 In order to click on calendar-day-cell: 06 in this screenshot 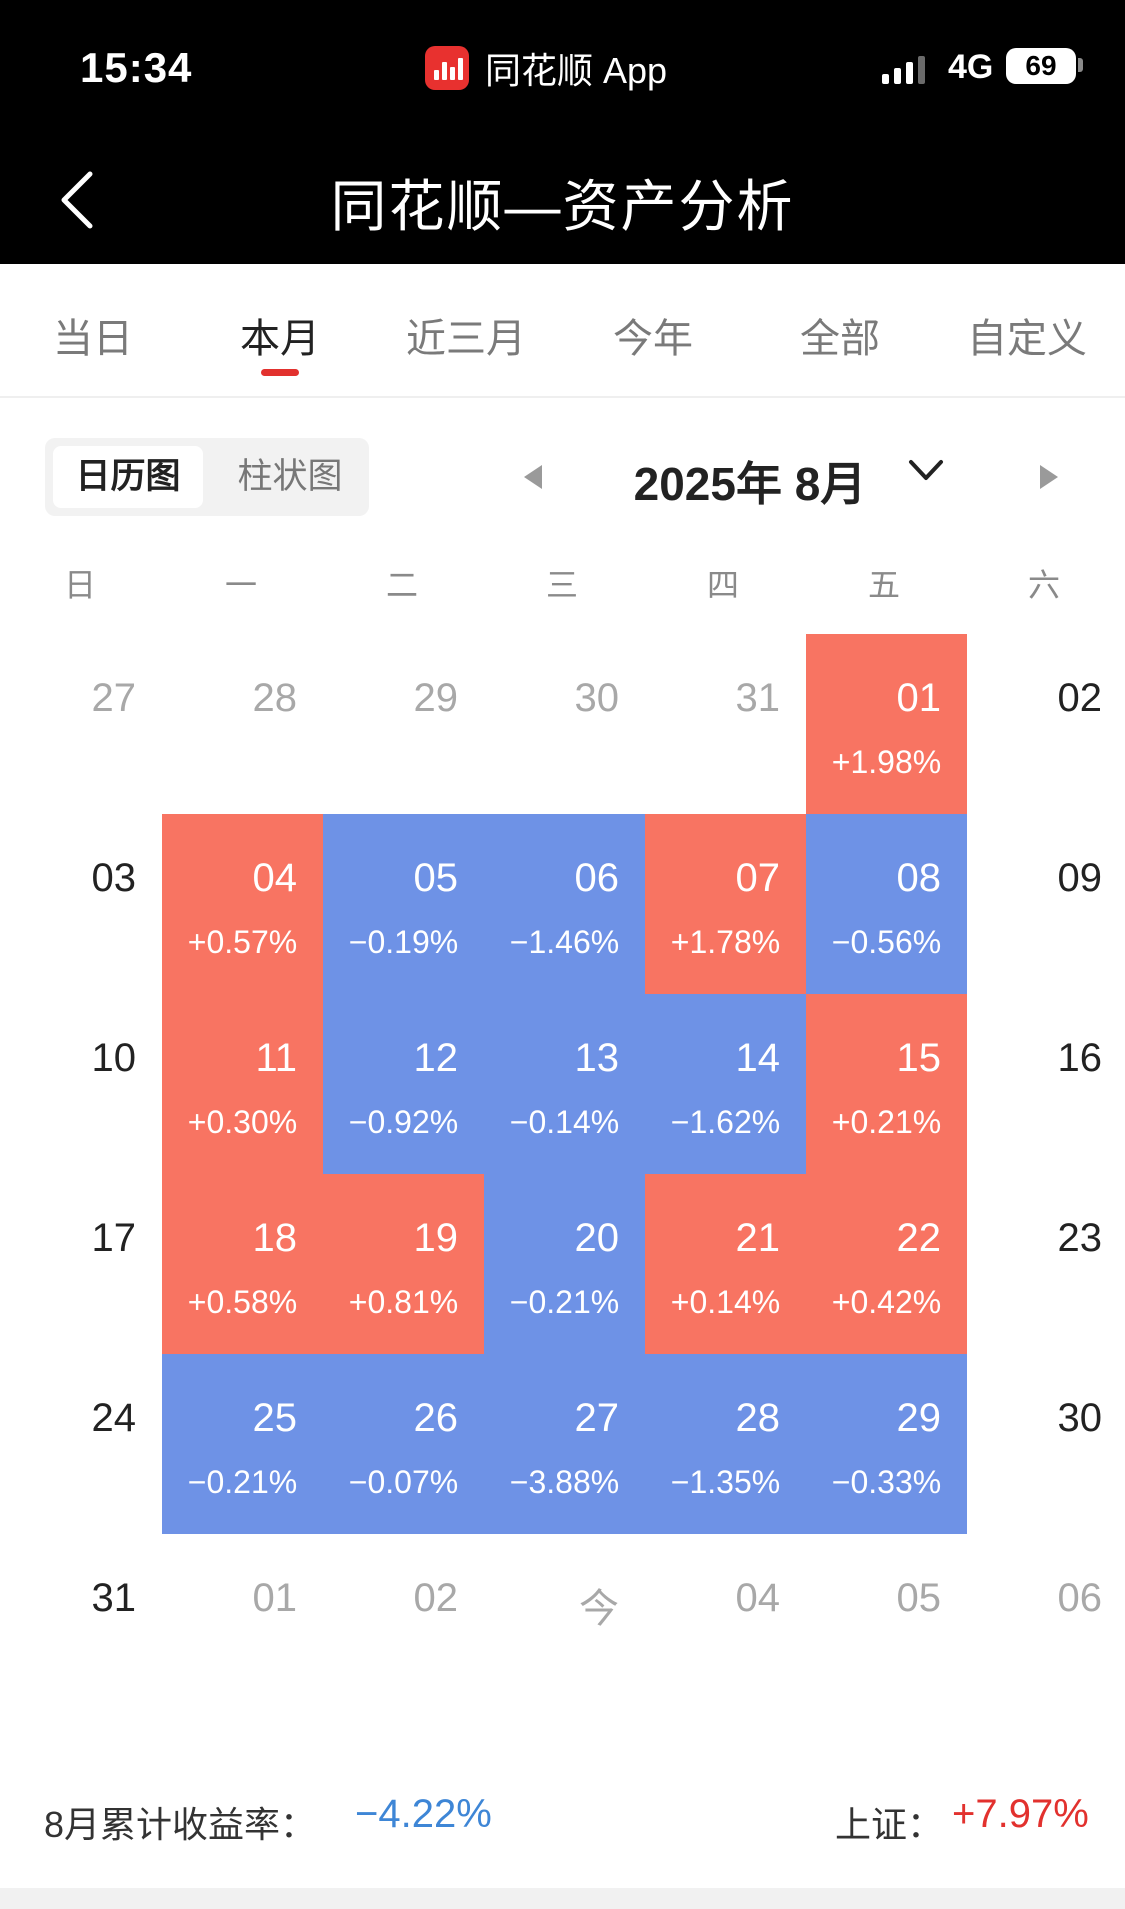, I will do `click(1046, 1624)`.